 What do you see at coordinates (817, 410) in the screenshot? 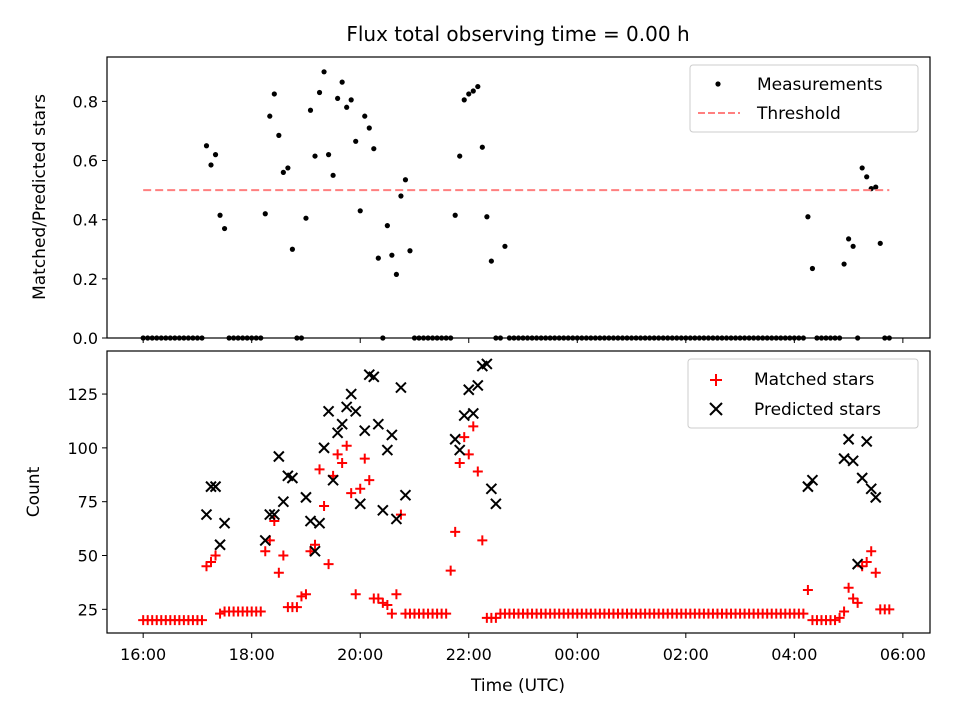
I see `legend-predicted-label: Predicted stars` at bounding box center [817, 410].